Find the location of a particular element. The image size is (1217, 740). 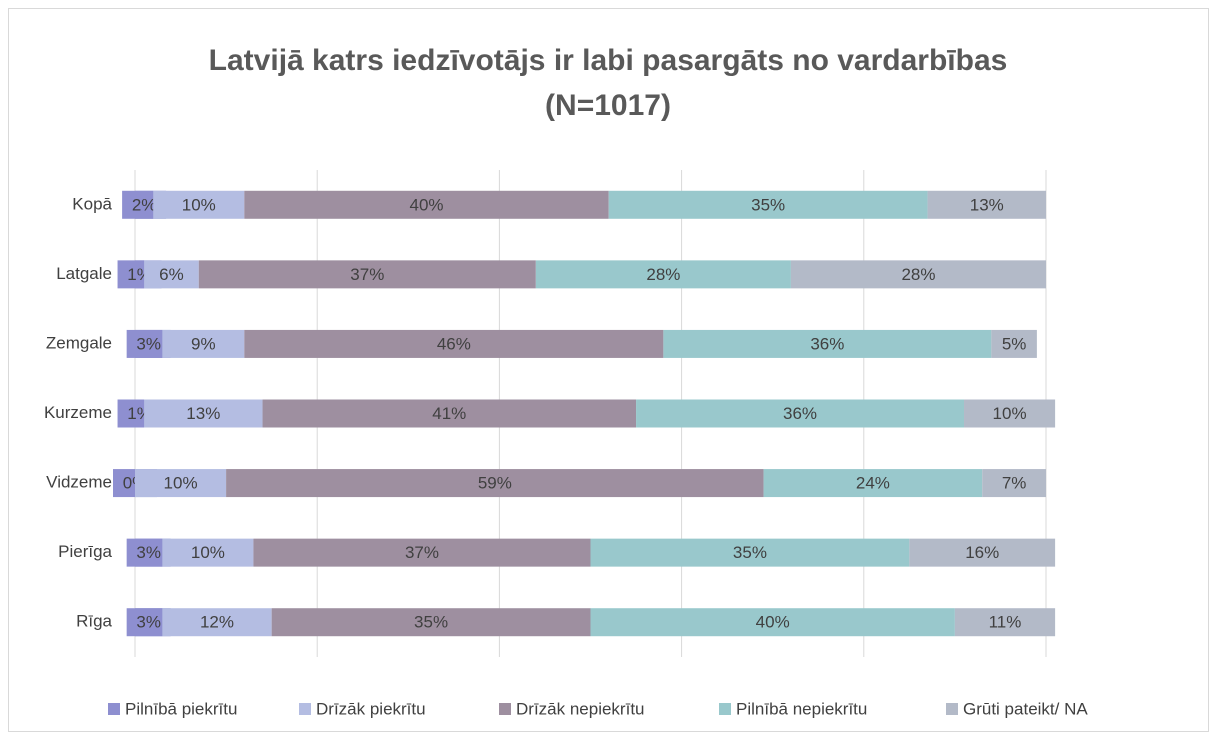

legend-label: Grūti pateikt/ NA is located at coordinates (1025, 708).